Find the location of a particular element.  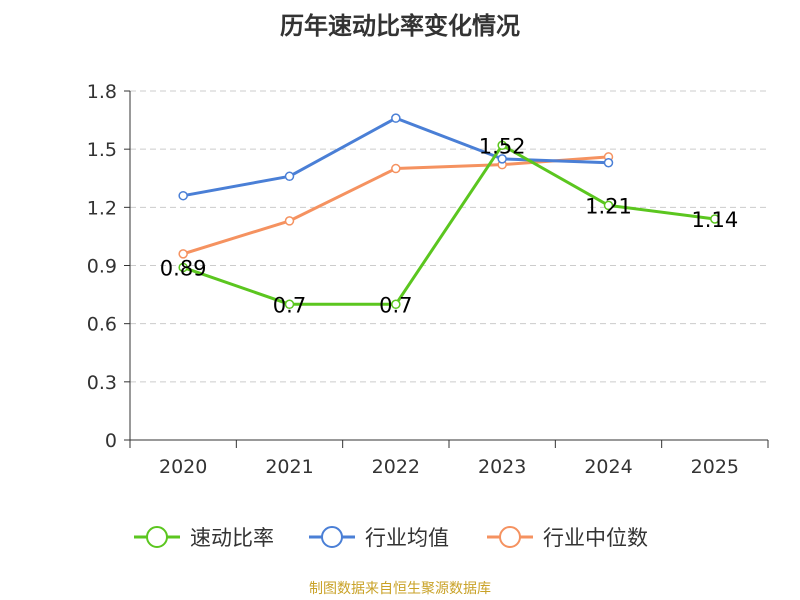

x-tick-label: 2025 is located at coordinates (715, 467).